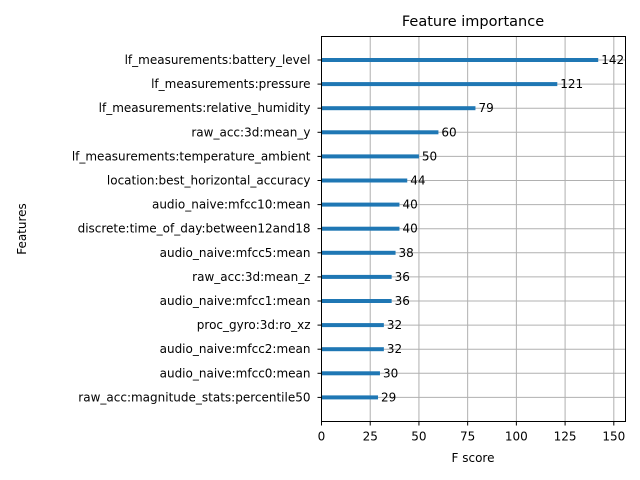 Image resolution: width=640 pixels, height=480 pixels. Describe the element at coordinates (390, 373) in the screenshot. I see `bar-value-label: 30` at that location.